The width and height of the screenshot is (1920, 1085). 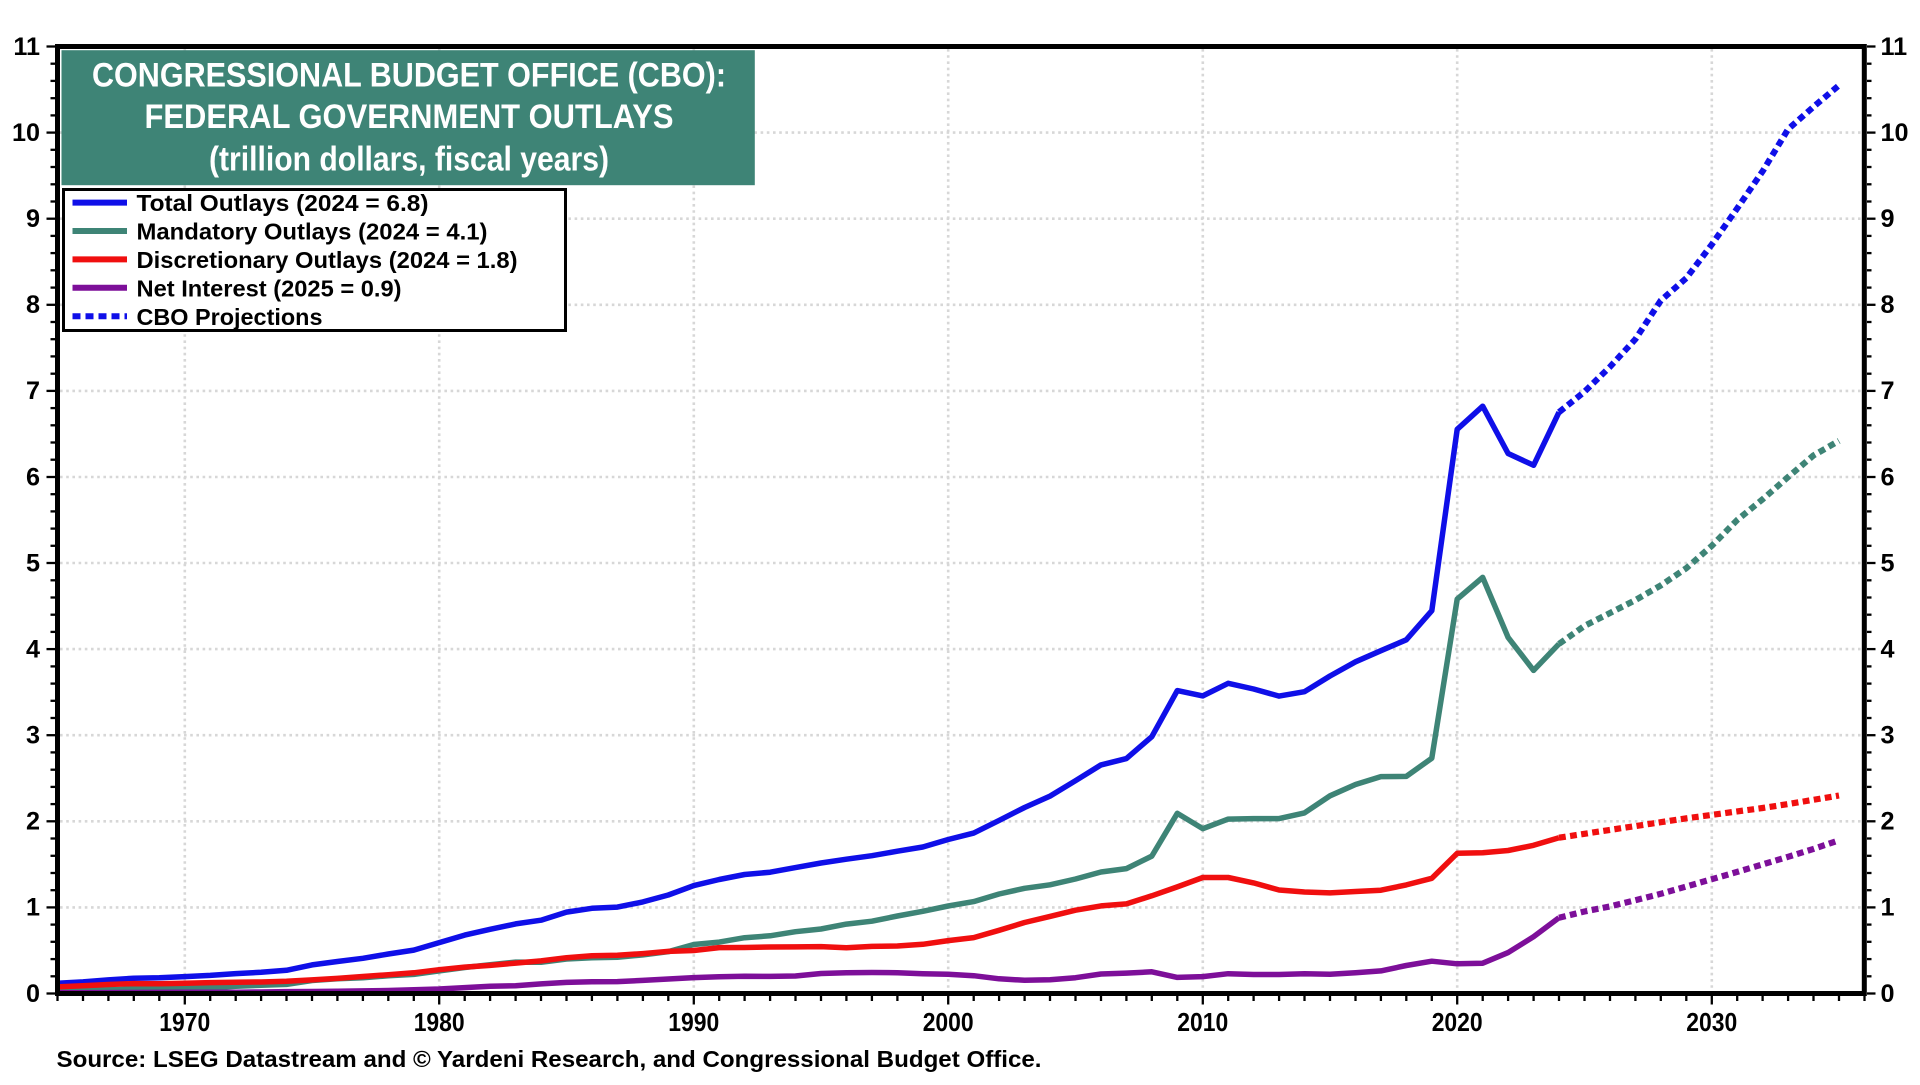 What do you see at coordinates (948, 1023) in the screenshot?
I see `svg-text: 2000` at bounding box center [948, 1023].